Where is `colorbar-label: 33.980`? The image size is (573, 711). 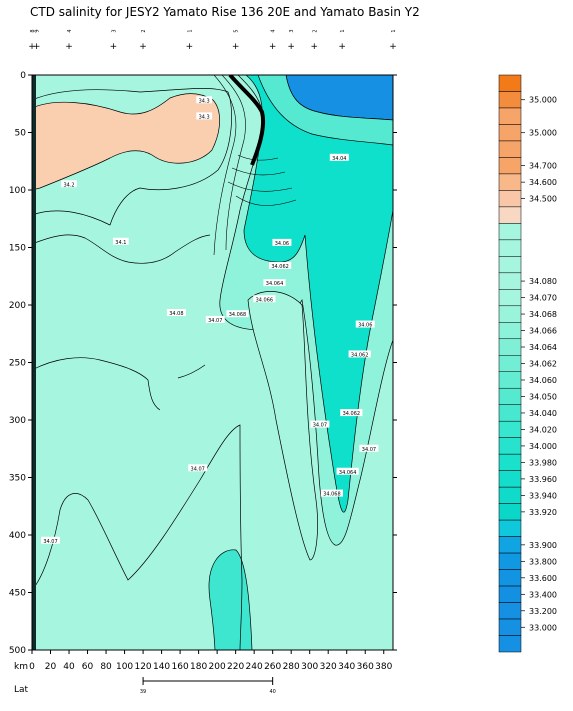
colorbar-label: 33.980 is located at coordinates (543, 462).